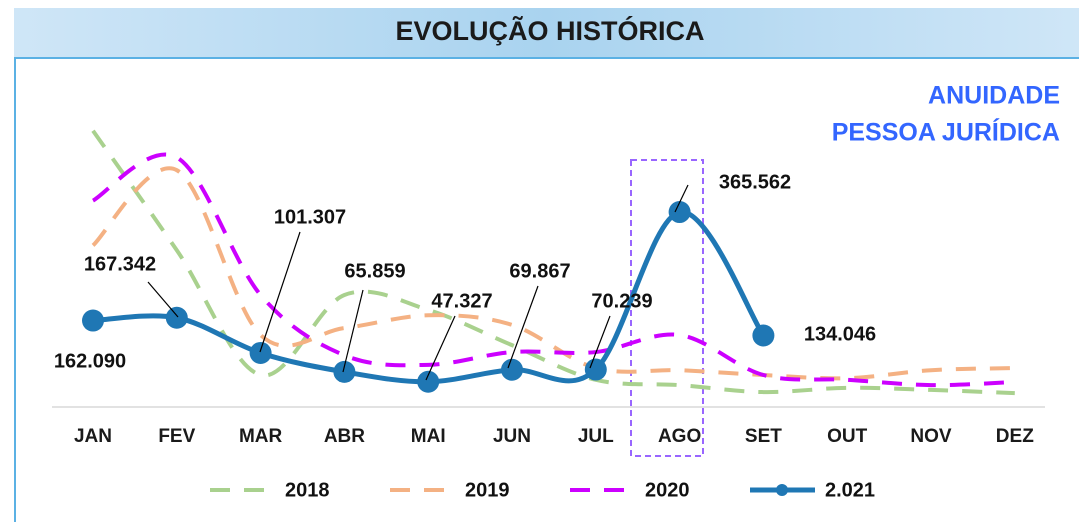 The height and width of the screenshot is (522, 1079). What do you see at coordinates (90, 361) in the screenshot?
I see `data-label: 162.090` at bounding box center [90, 361].